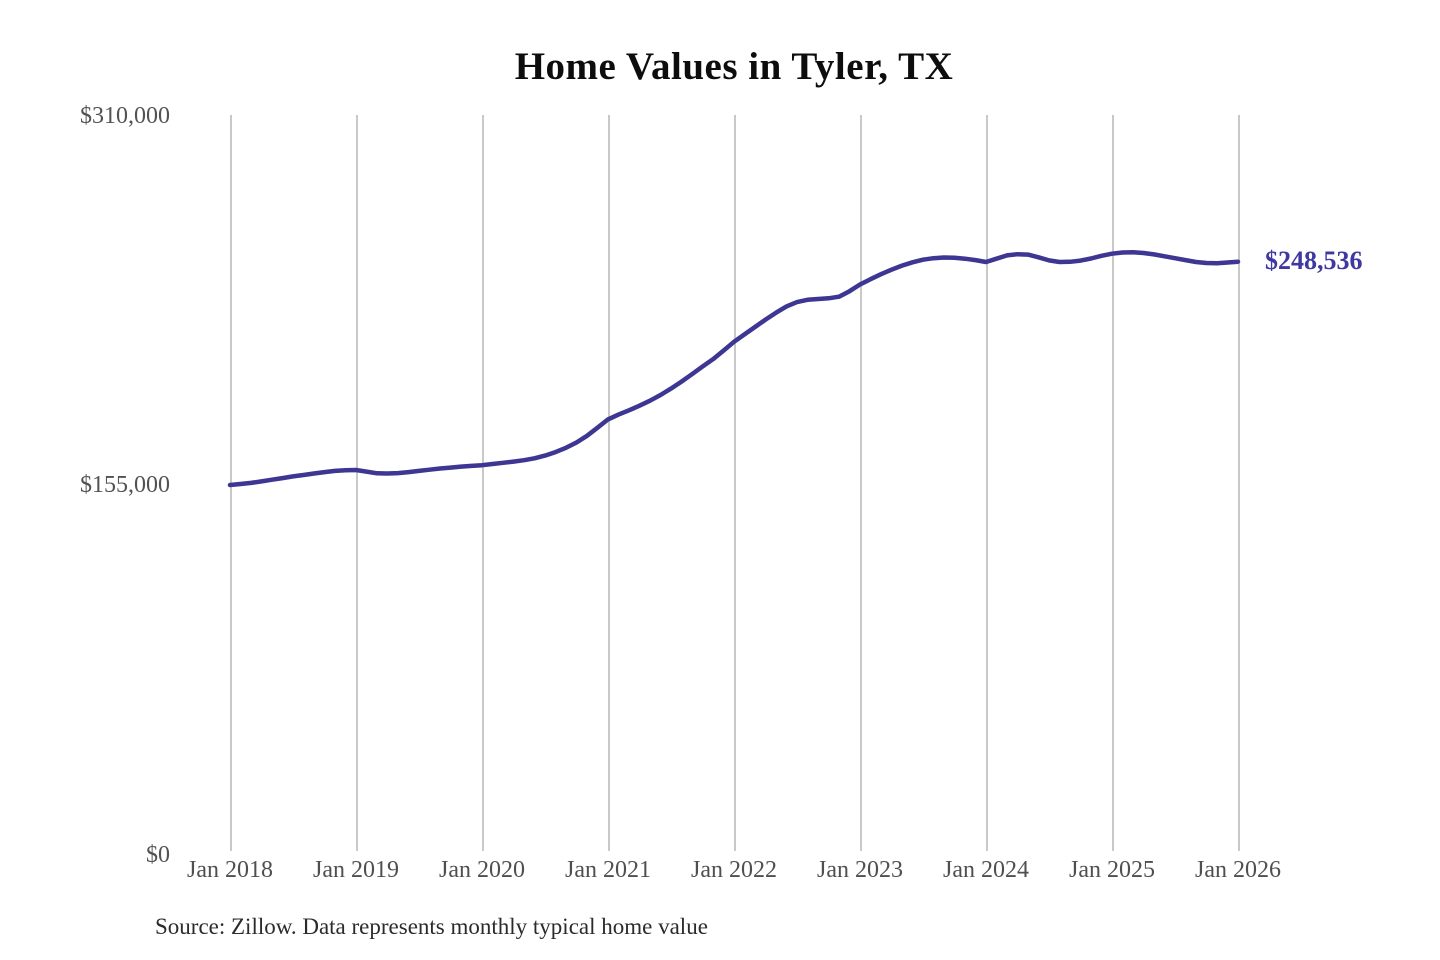  Describe the element at coordinates (987, 483) in the screenshot. I see `gridline-jan-2024` at that location.